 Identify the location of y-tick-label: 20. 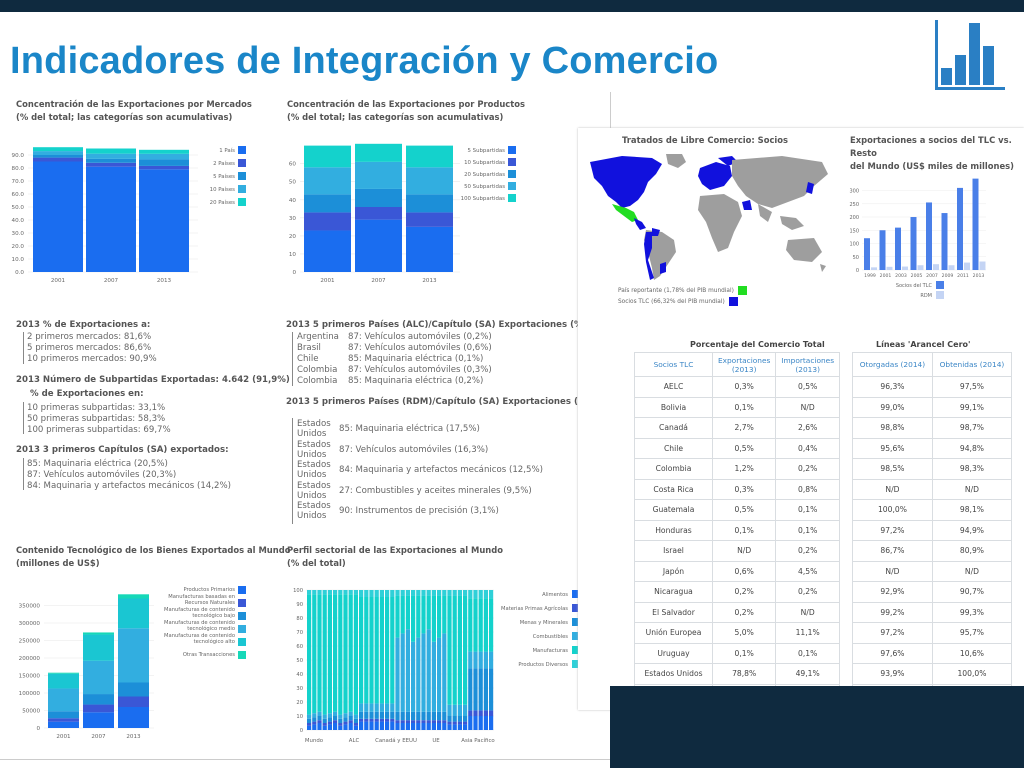
(299, 703).